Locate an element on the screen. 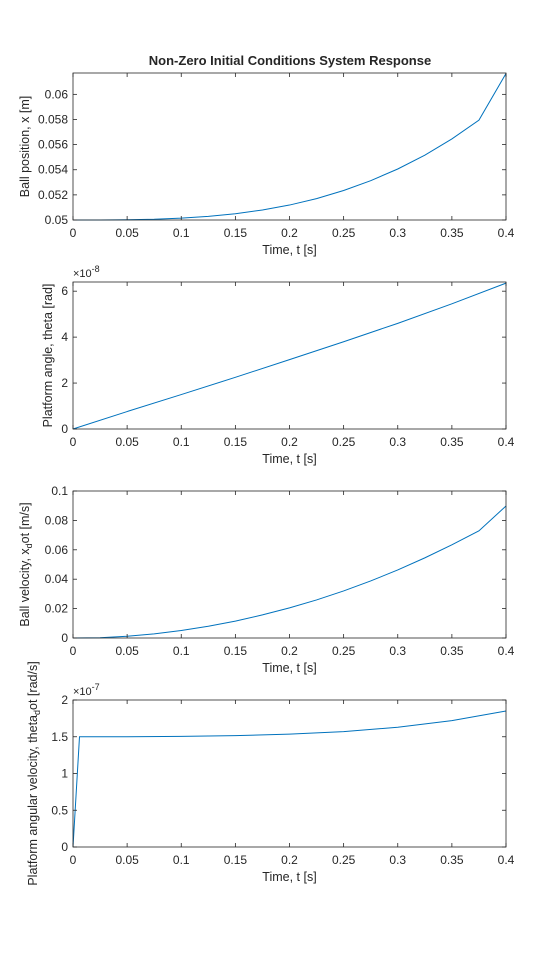  y-tick-label: 1.5 is located at coordinates (59, 737).